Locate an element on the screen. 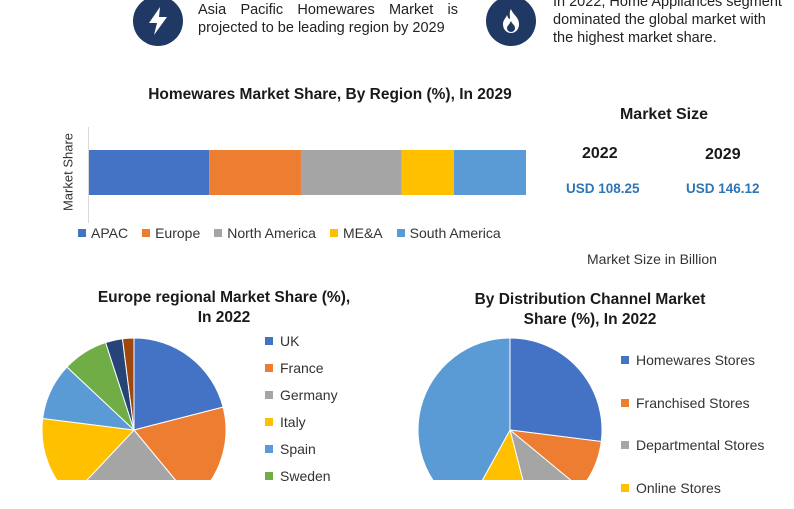  legend-label: Europe is located at coordinates (177, 233).